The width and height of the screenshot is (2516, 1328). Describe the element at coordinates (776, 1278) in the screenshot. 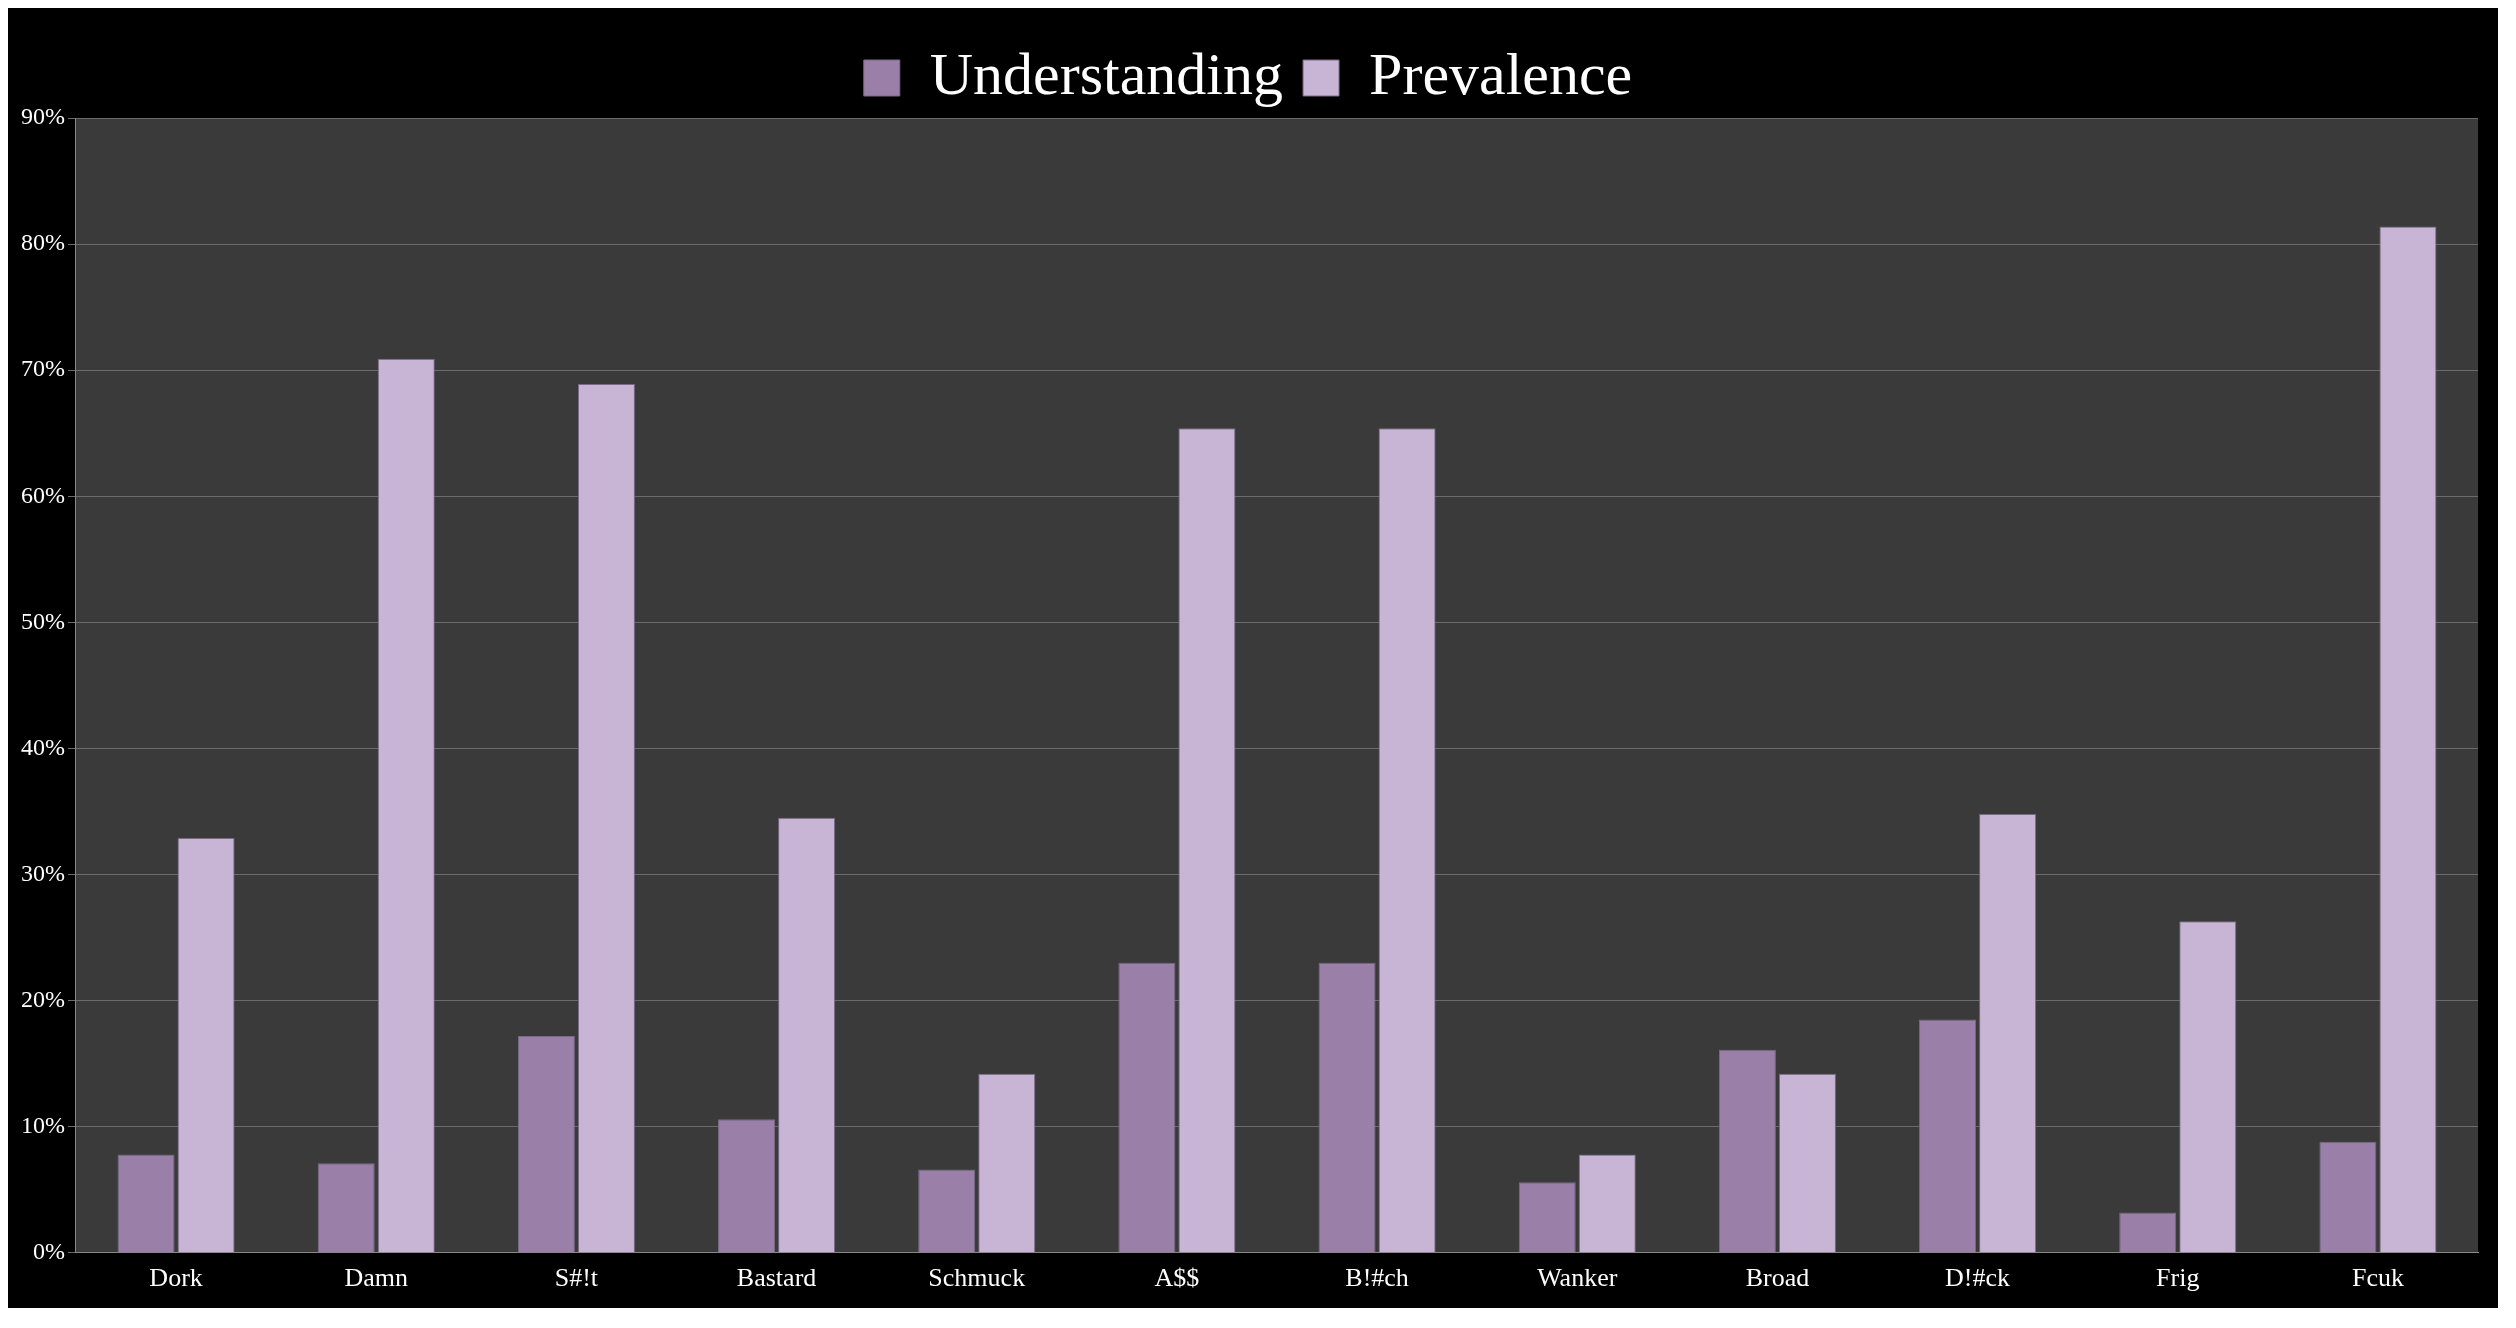

I see `x-tick-label: Bastard` at that location.